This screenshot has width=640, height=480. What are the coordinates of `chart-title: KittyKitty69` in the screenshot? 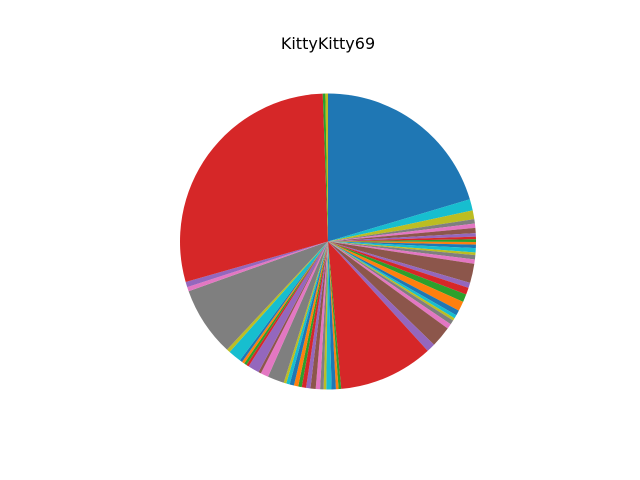 It's located at (328, 43).